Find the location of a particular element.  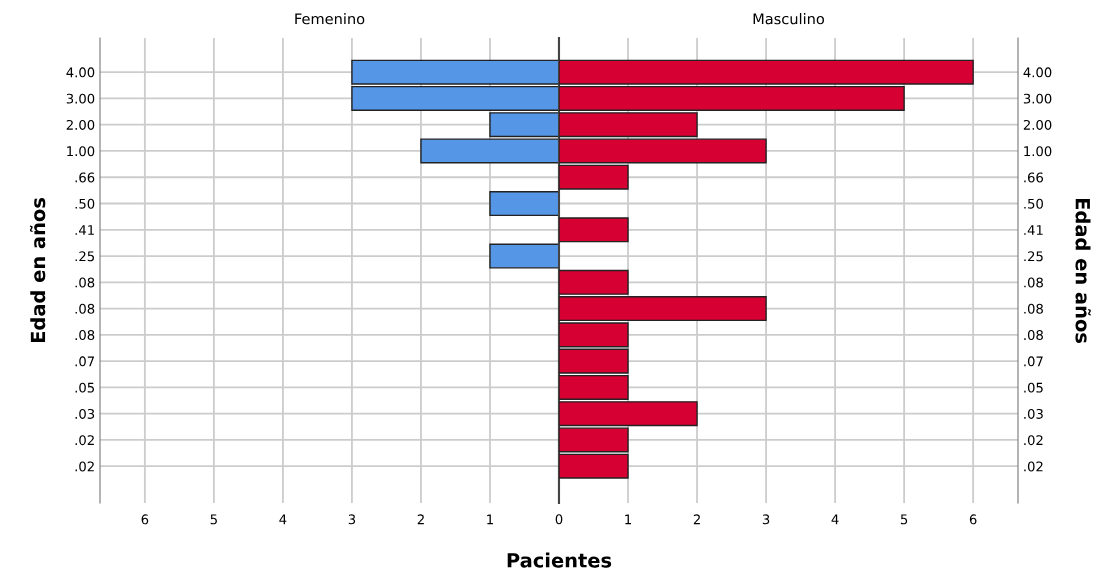

x-tick-label: 0 is located at coordinates (559, 519).